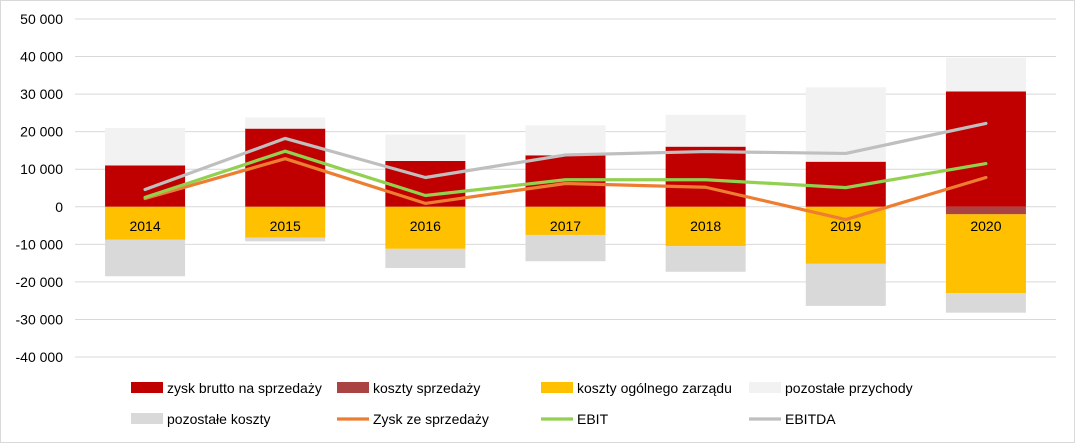 This screenshot has width=1075, height=444. I want to click on category-label: 2014, so click(144, 226).